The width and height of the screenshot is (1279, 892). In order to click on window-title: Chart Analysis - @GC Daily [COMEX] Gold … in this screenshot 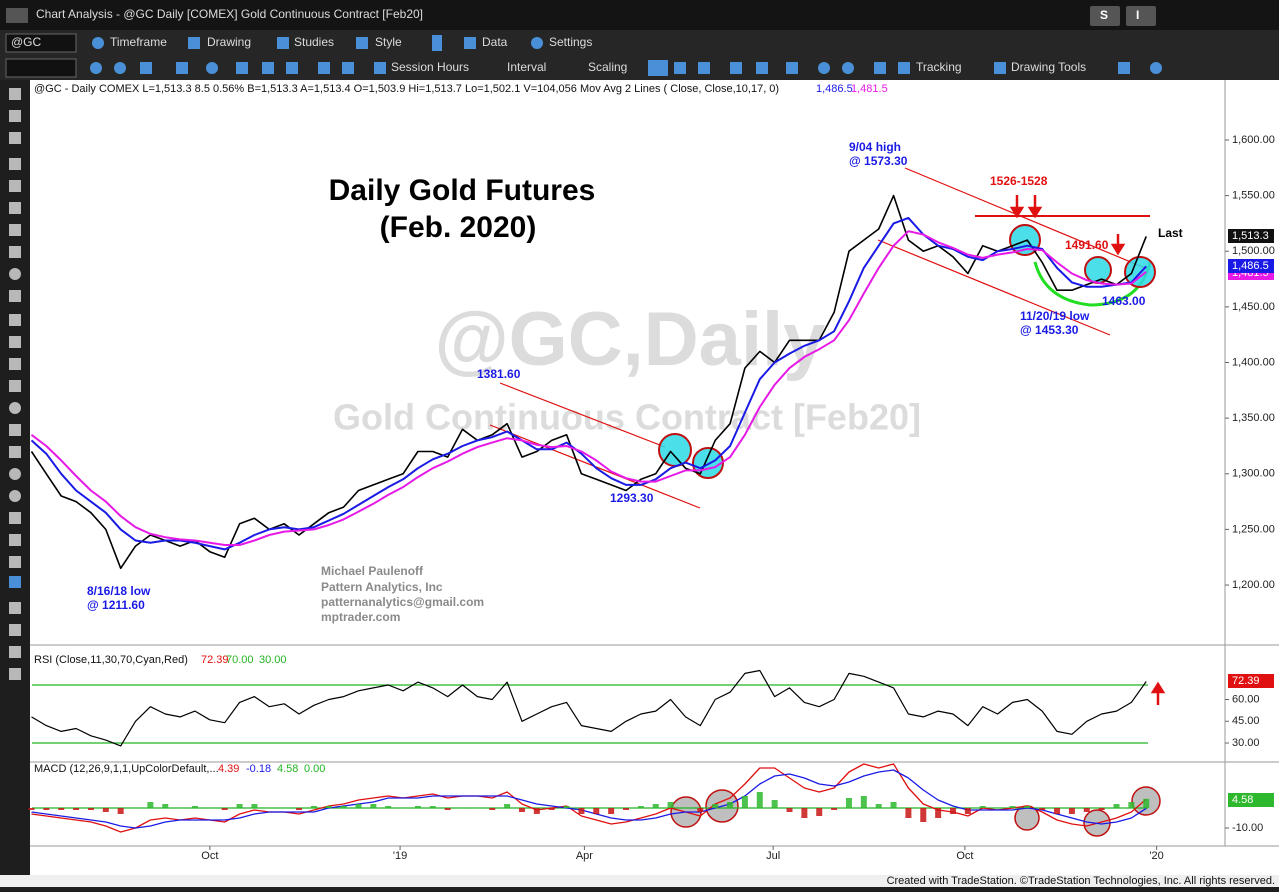, I will do `click(229, 14)`.